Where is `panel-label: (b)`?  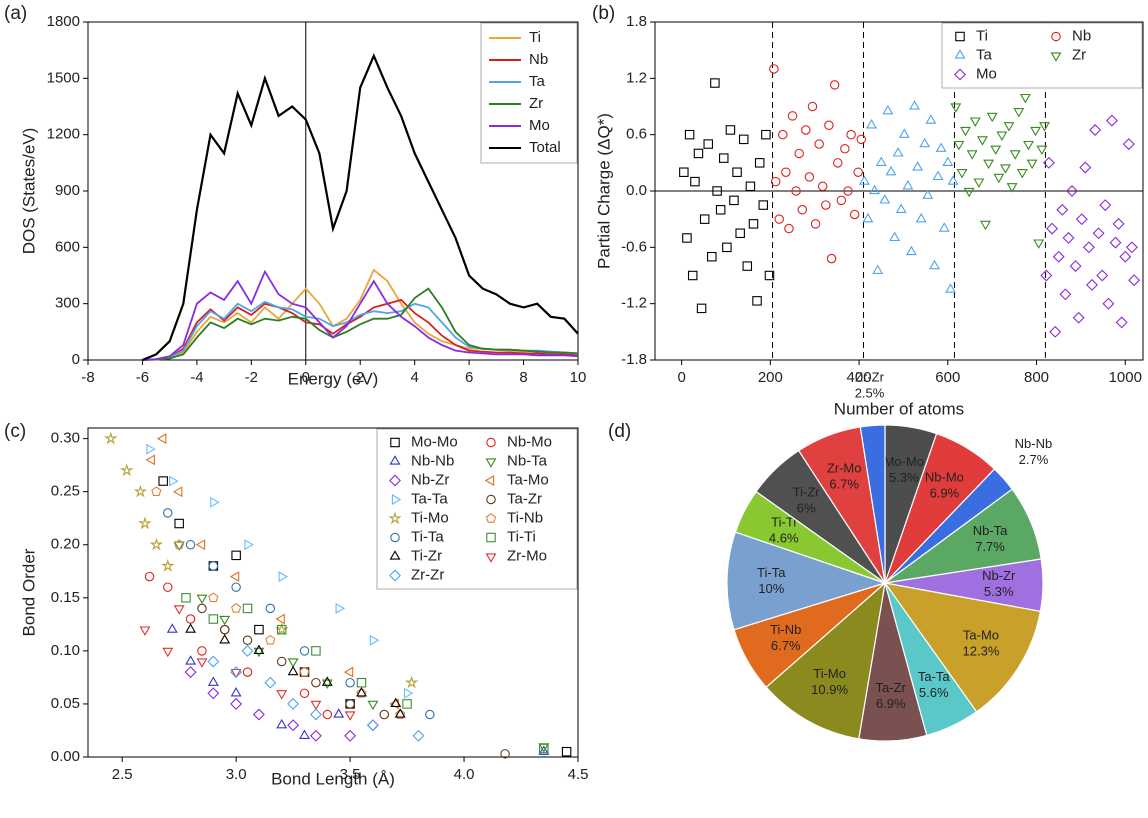
panel-label: (b) is located at coordinates (603, 13).